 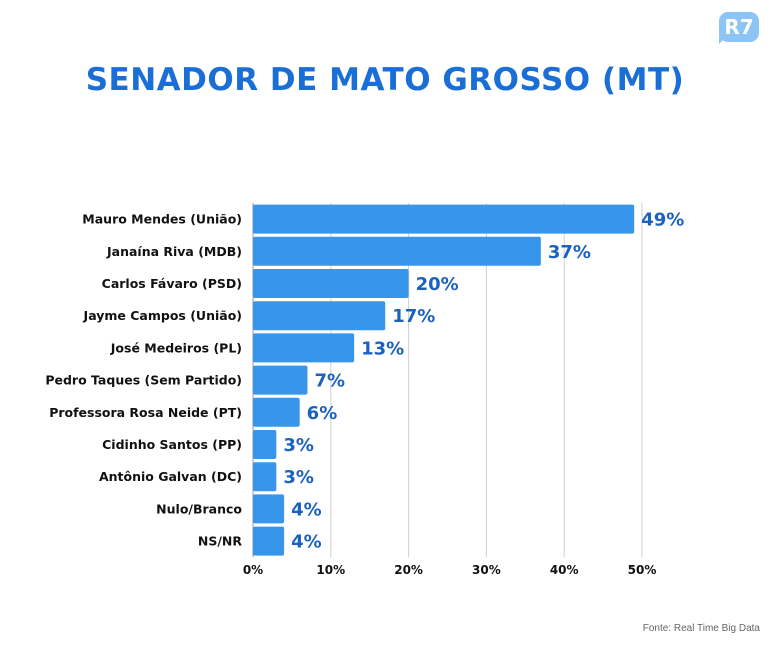 I want to click on category-label: Pedro Taques (Sem Partido), so click(x=143, y=380).